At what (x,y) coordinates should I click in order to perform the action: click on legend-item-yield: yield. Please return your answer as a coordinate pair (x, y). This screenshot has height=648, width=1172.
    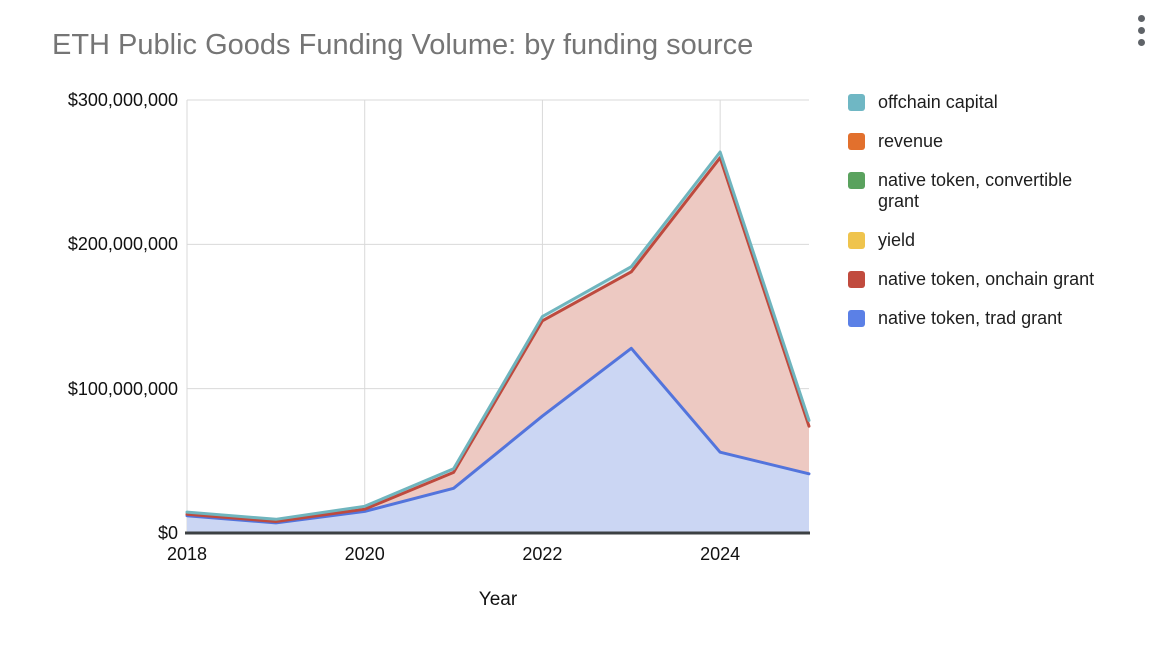
    Looking at the image, I should click on (998, 240).